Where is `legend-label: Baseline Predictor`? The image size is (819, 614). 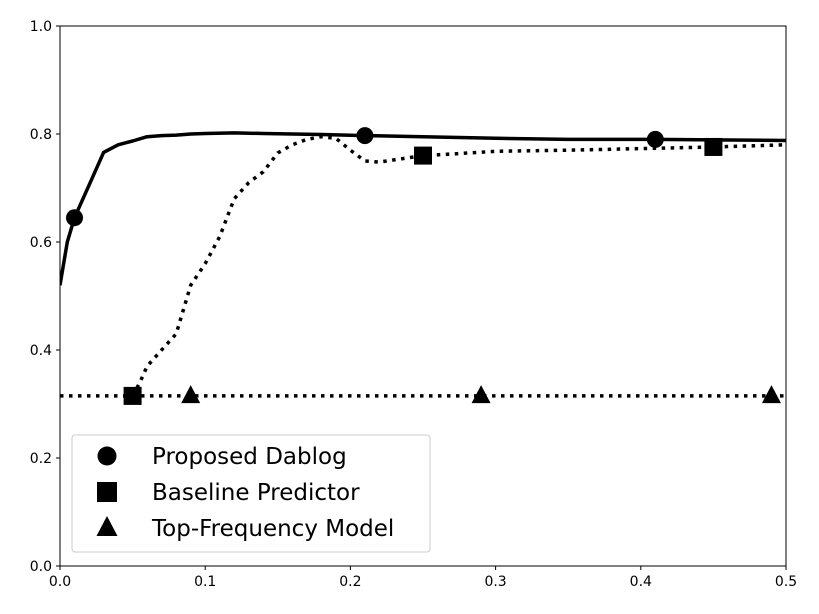 legend-label: Baseline Predictor is located at coordinates (256, 493).